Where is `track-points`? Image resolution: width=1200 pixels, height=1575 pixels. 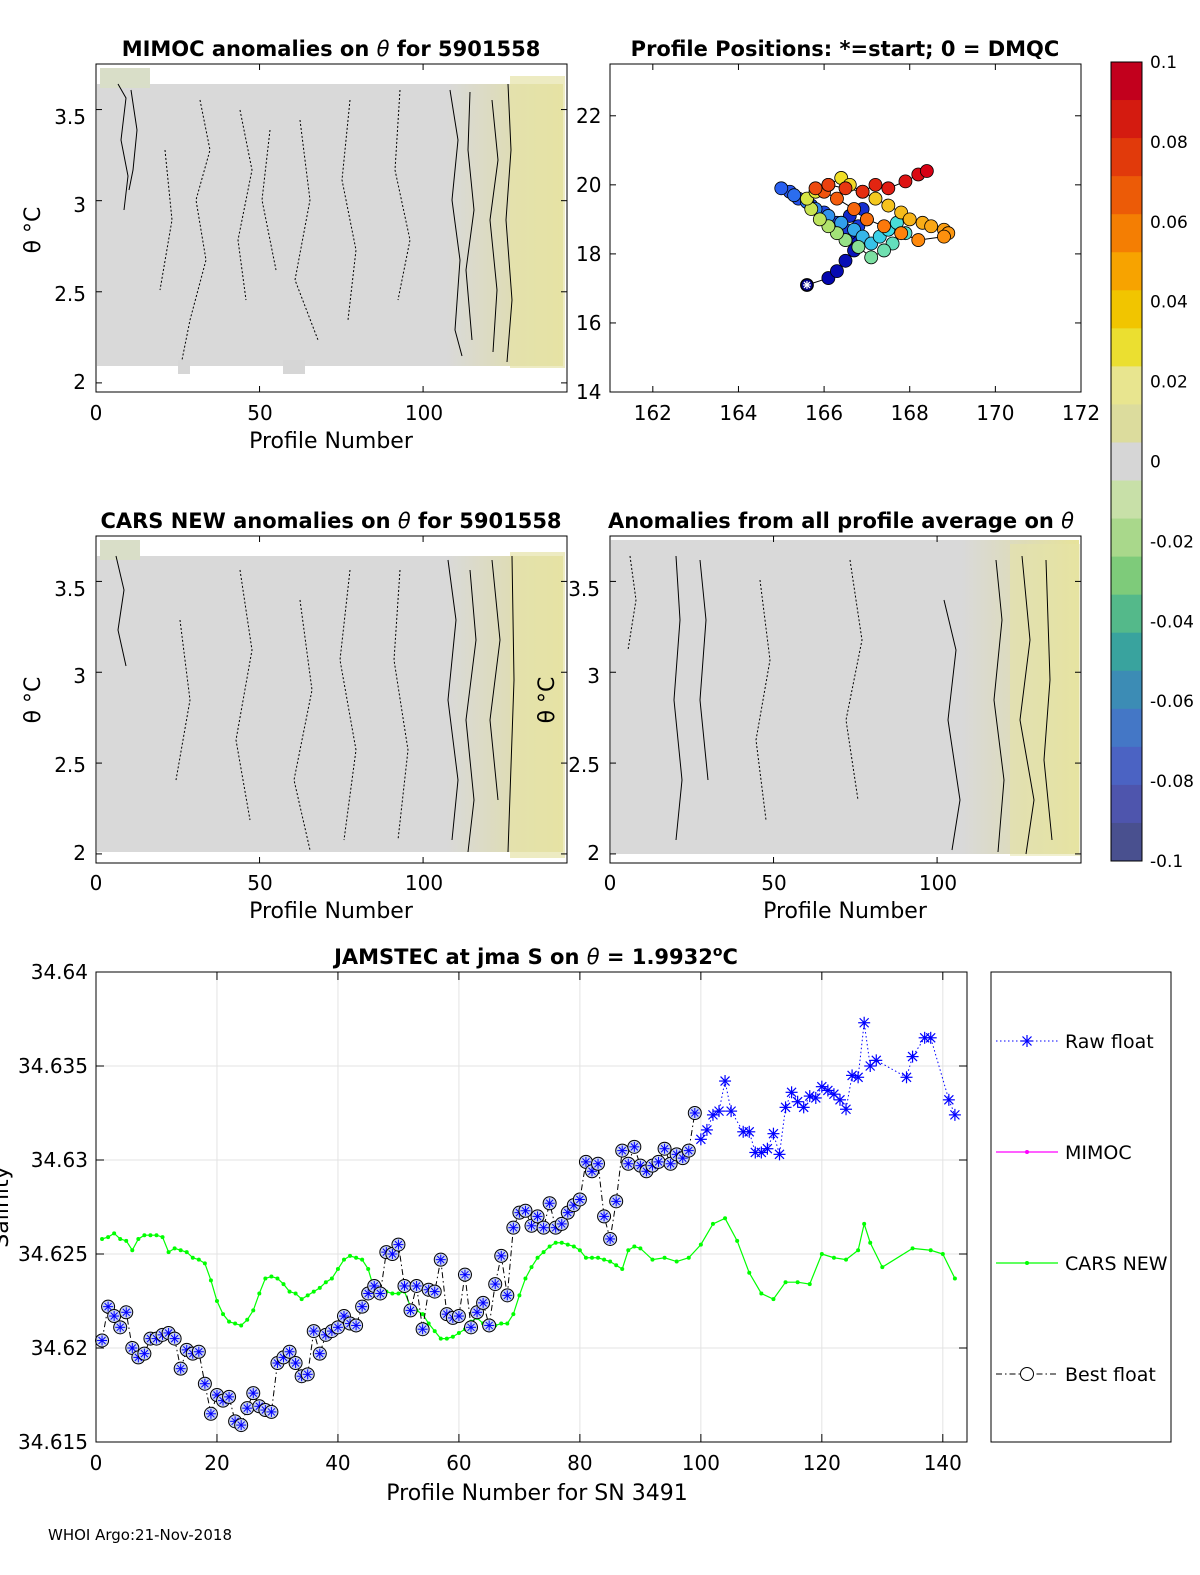 track-points is located at coordinates (865, 228).